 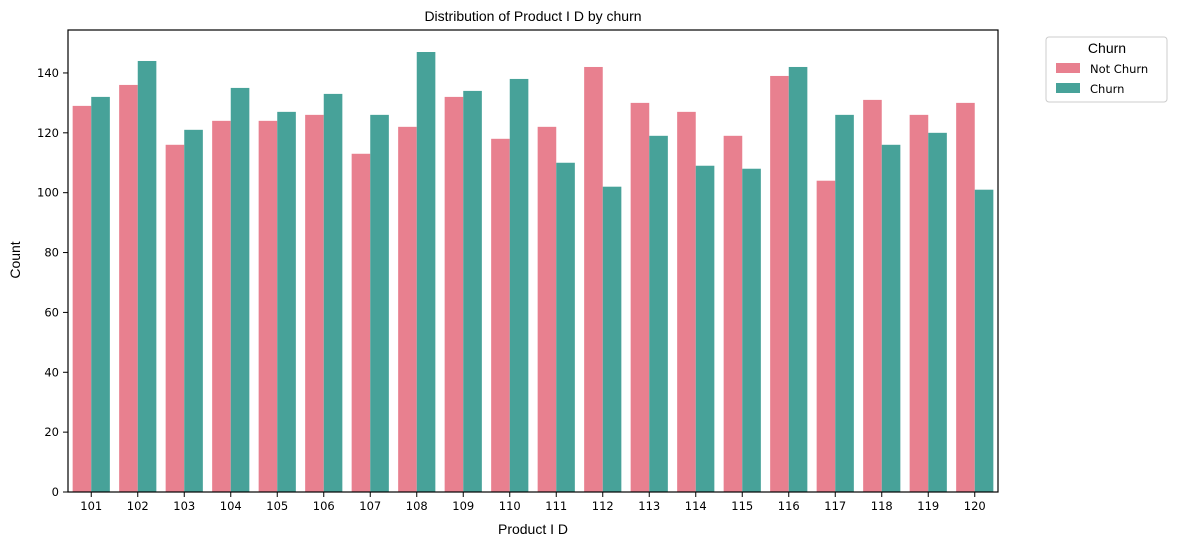 I want to click on x-tick-label: 108, so click(x=417, y=506).